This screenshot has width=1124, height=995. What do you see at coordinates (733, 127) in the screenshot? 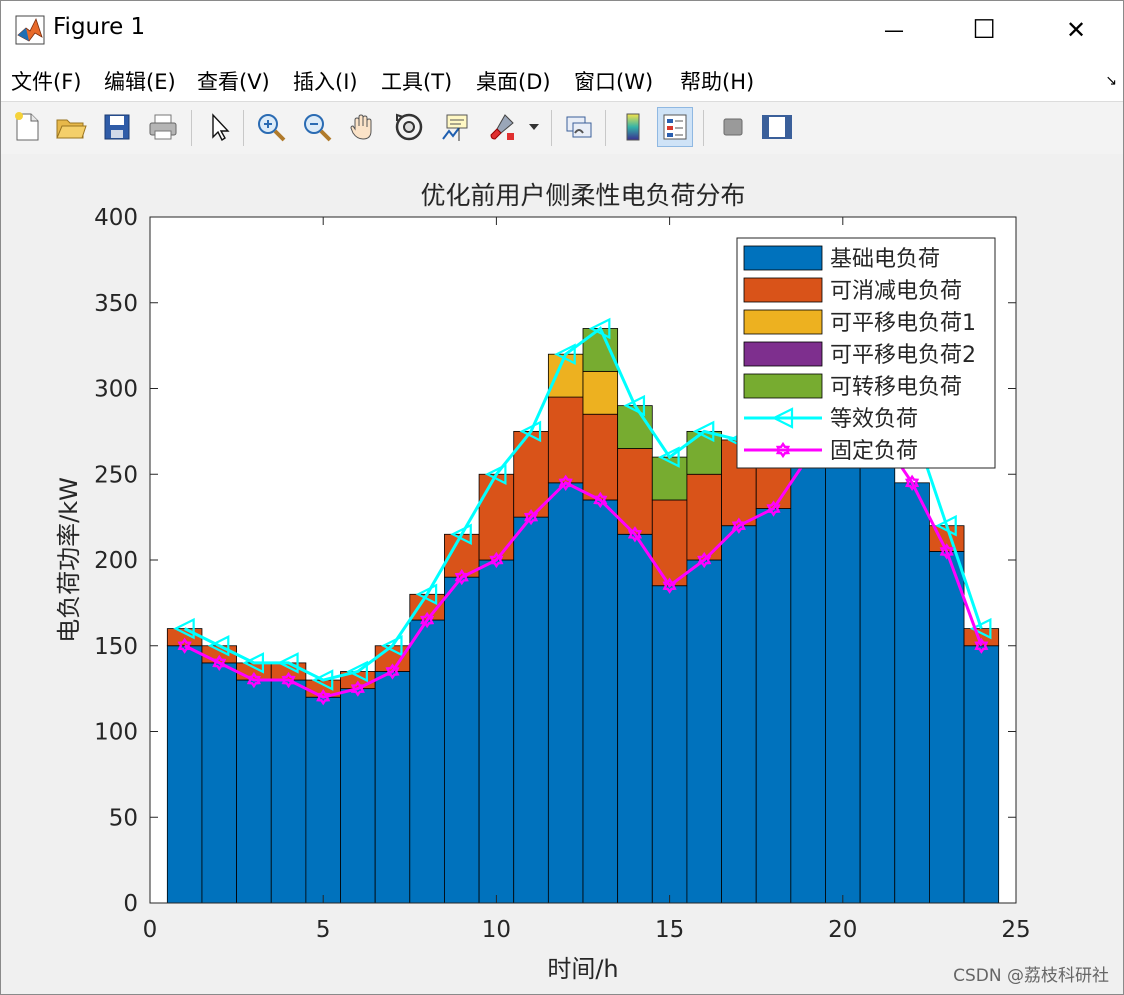
I see `hide-plot-tools-icon` at bounding box center [733, 127].